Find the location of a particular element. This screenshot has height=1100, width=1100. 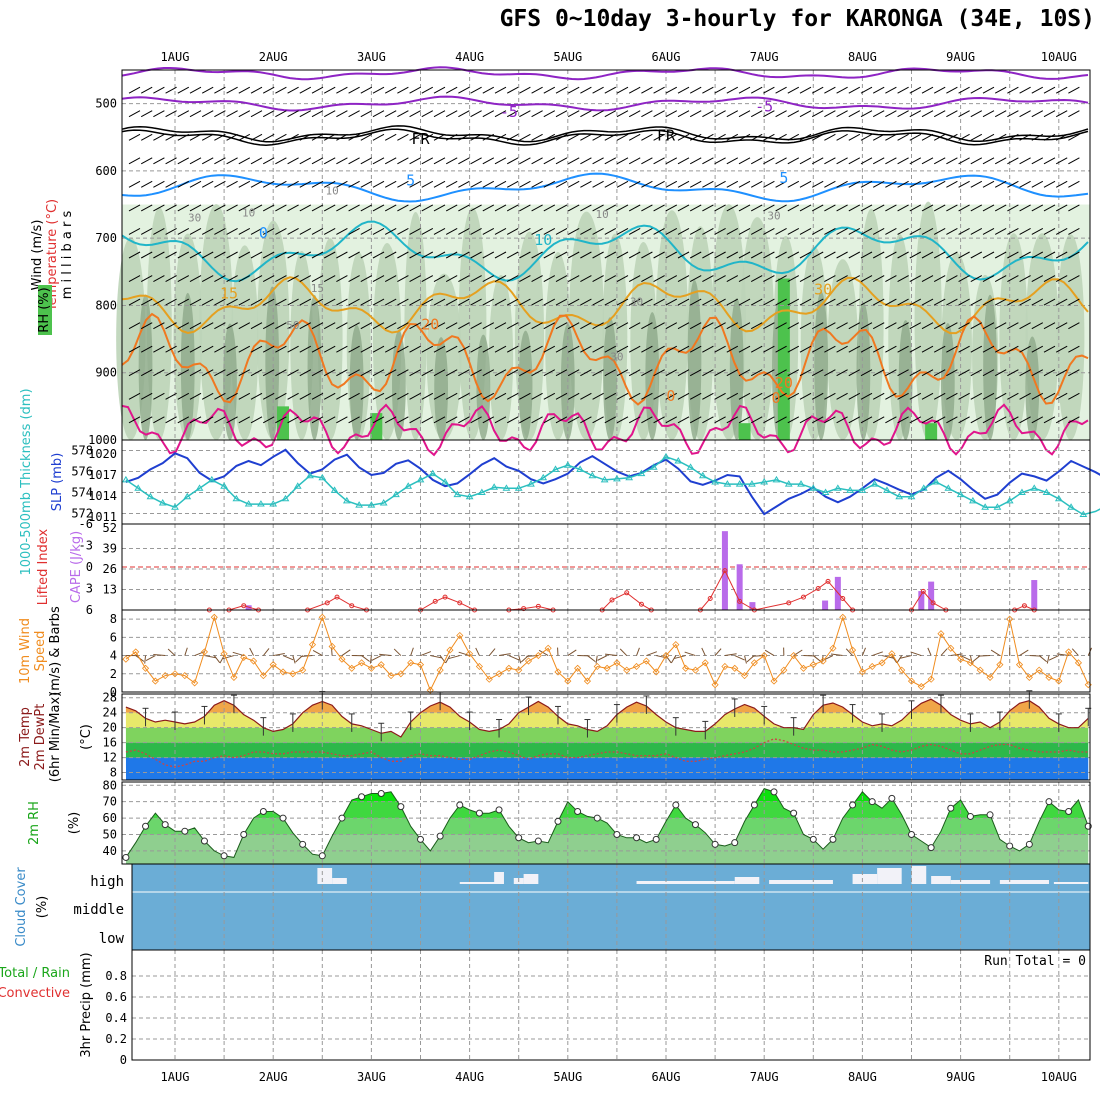

rh-saturated-patch is located at coordinates (931, 431).